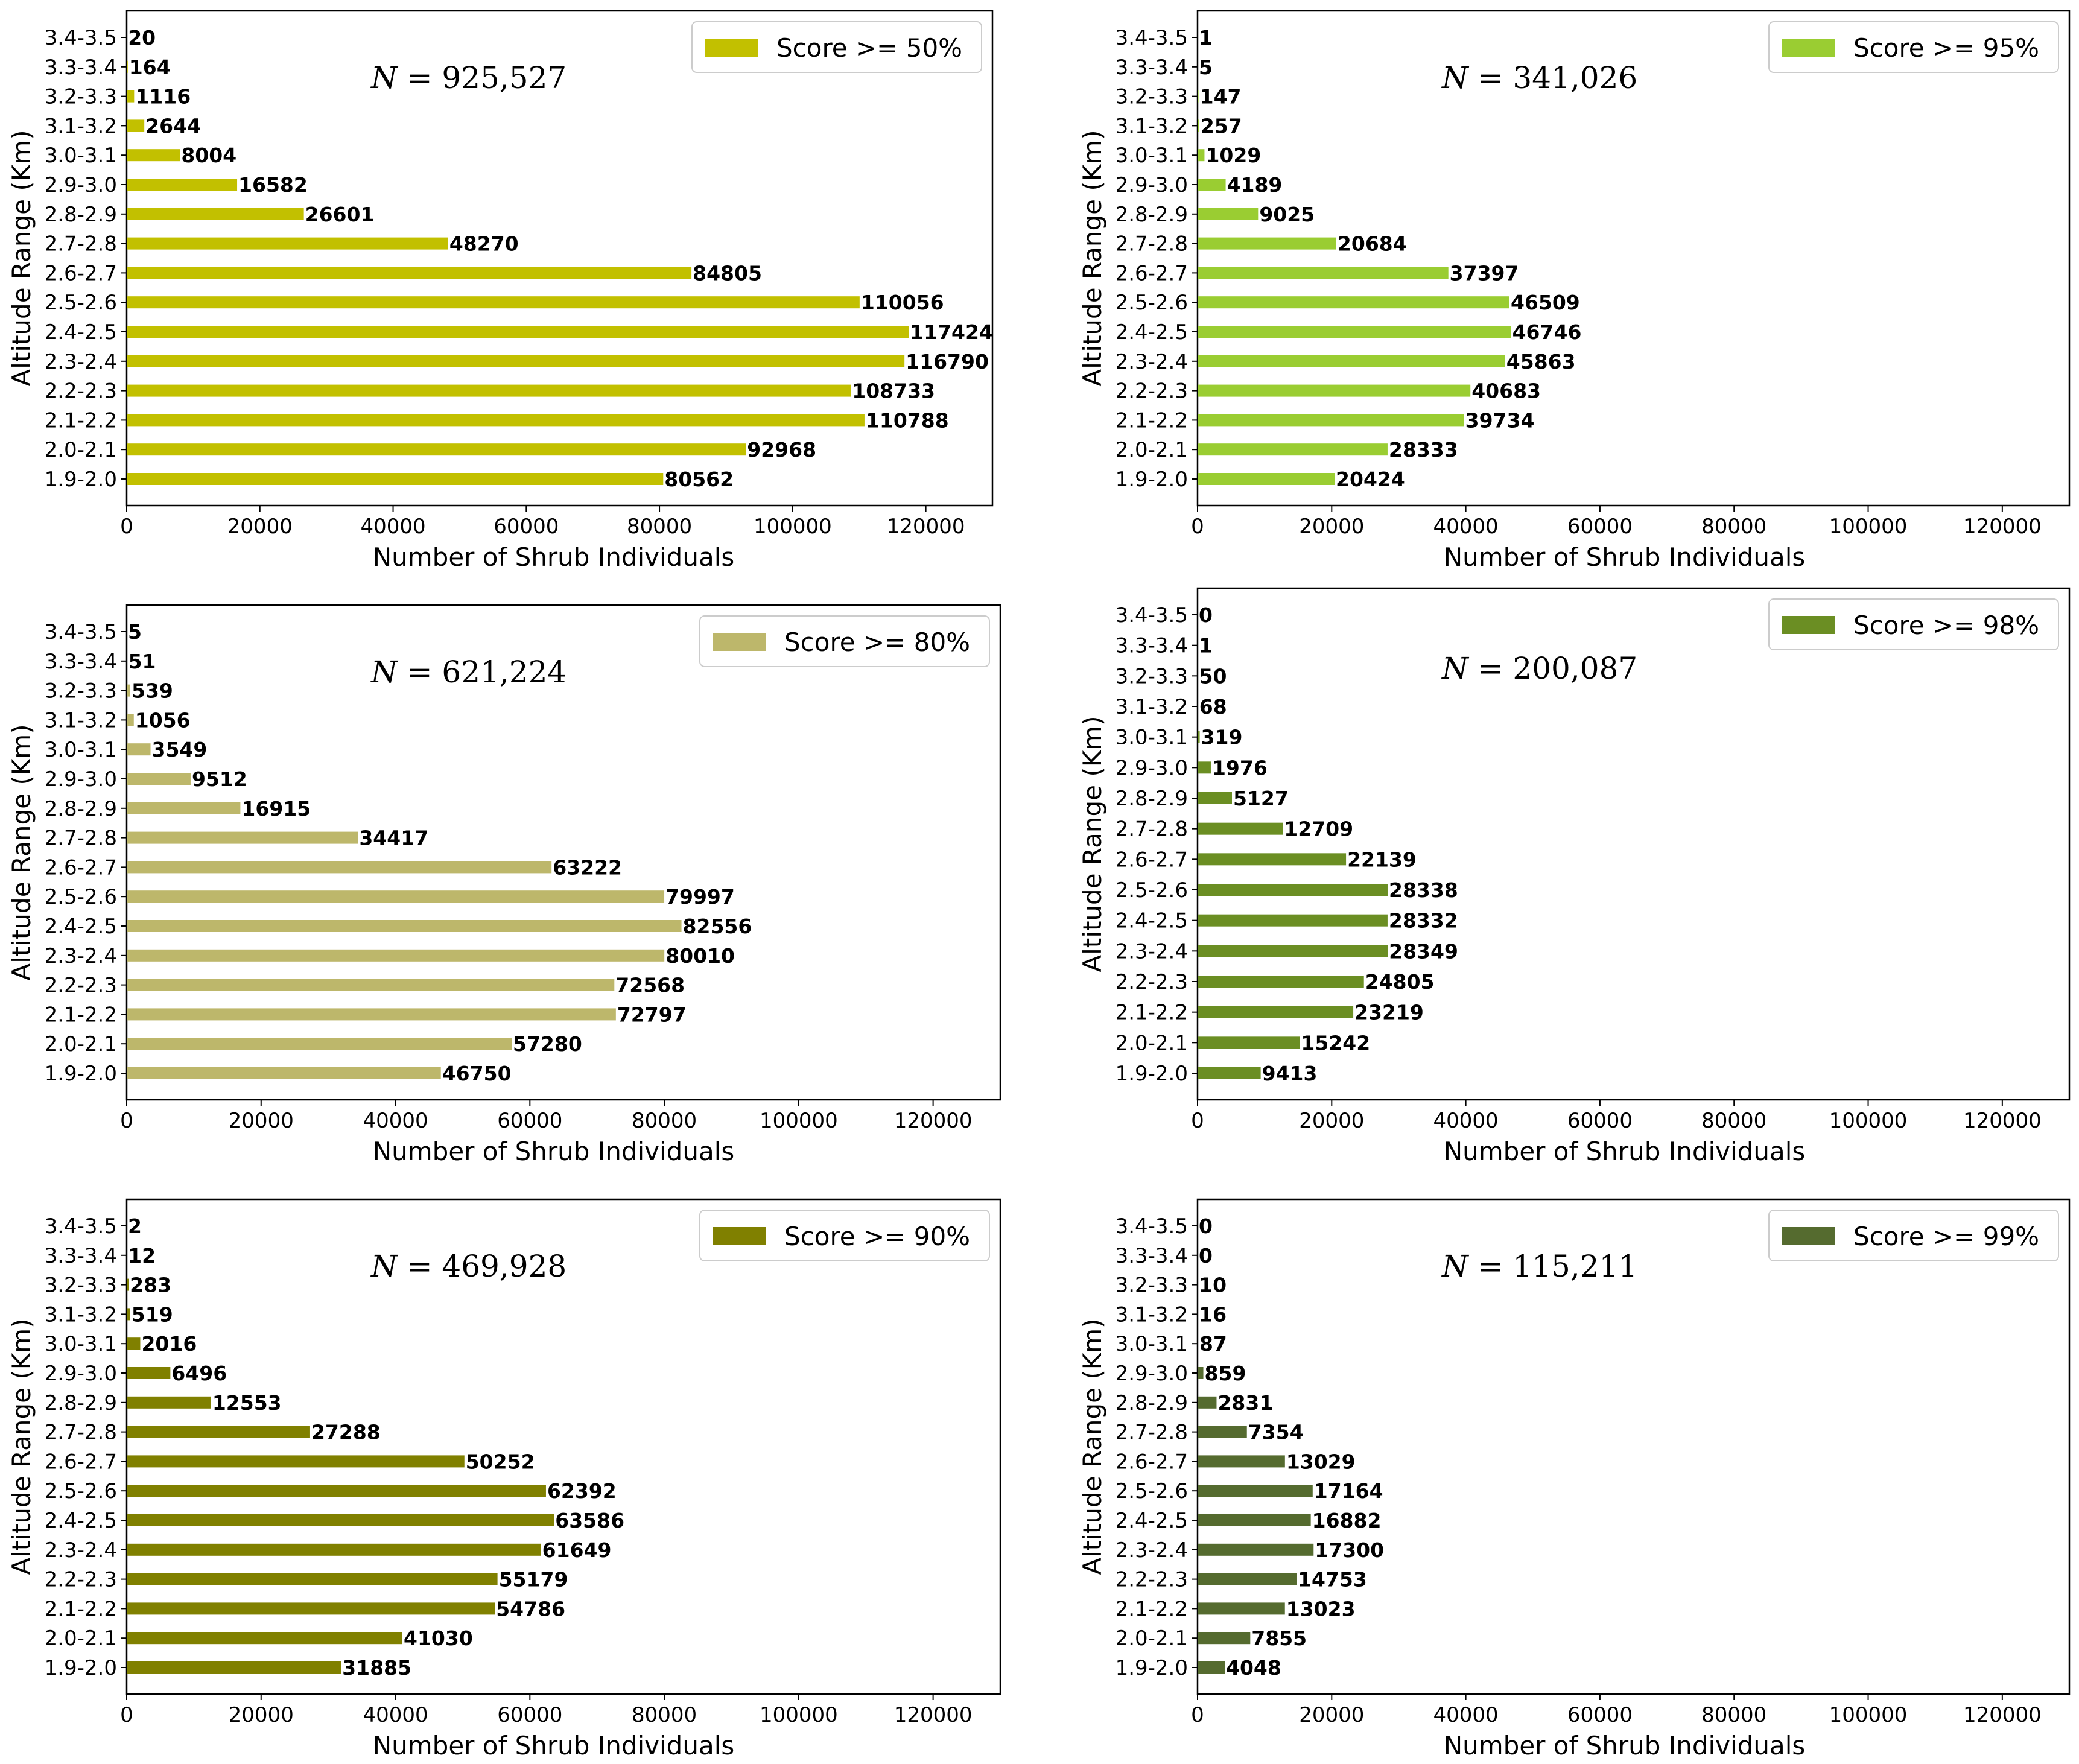  What do you see at coordinates (142, 37) in the screenshot?
I see `data-label: 20` at bounding box center [142, 37].